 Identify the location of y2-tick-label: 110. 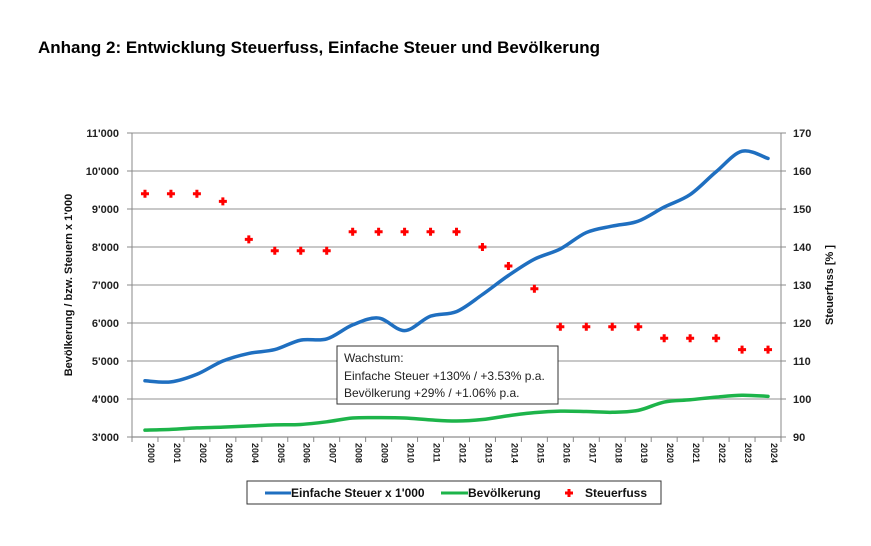
(802, 362).